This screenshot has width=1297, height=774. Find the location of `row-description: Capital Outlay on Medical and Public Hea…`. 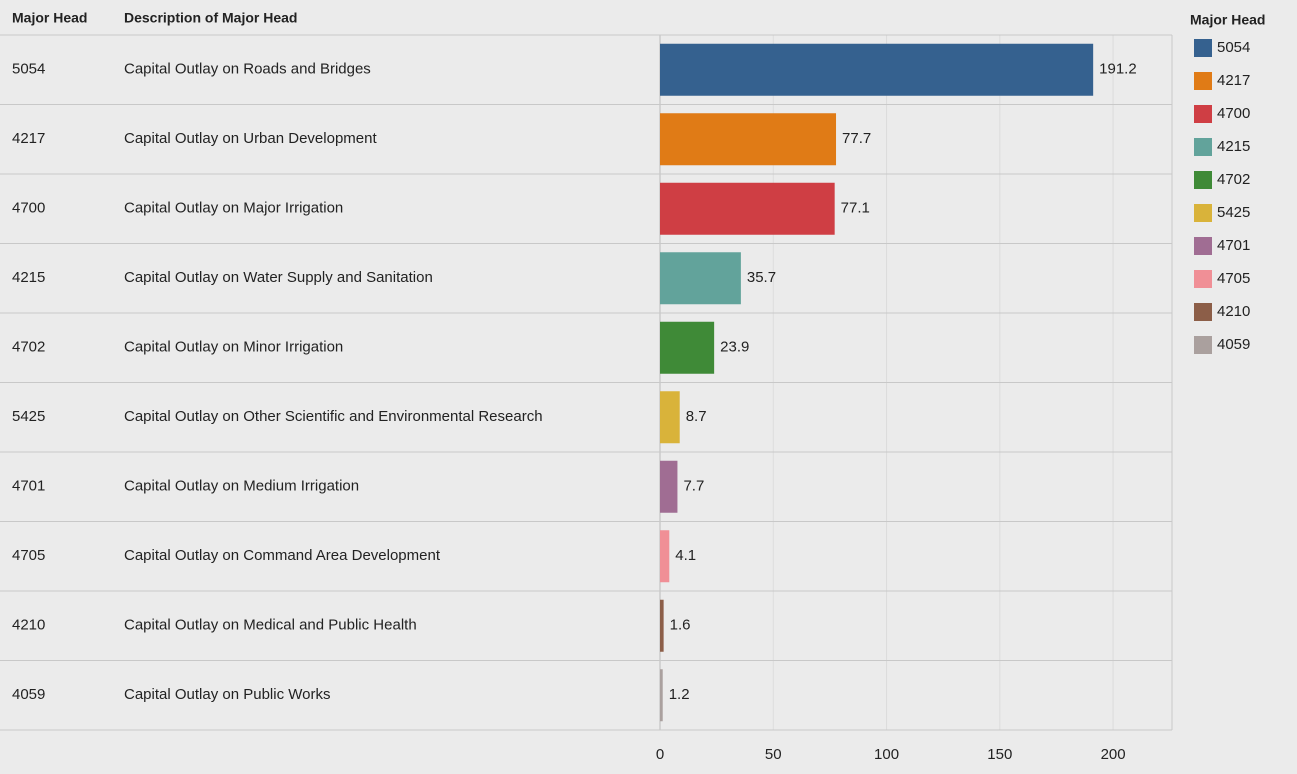

row-description: Capital Outlay on Medical and Public Hea… is located at coordinates (270, 625).